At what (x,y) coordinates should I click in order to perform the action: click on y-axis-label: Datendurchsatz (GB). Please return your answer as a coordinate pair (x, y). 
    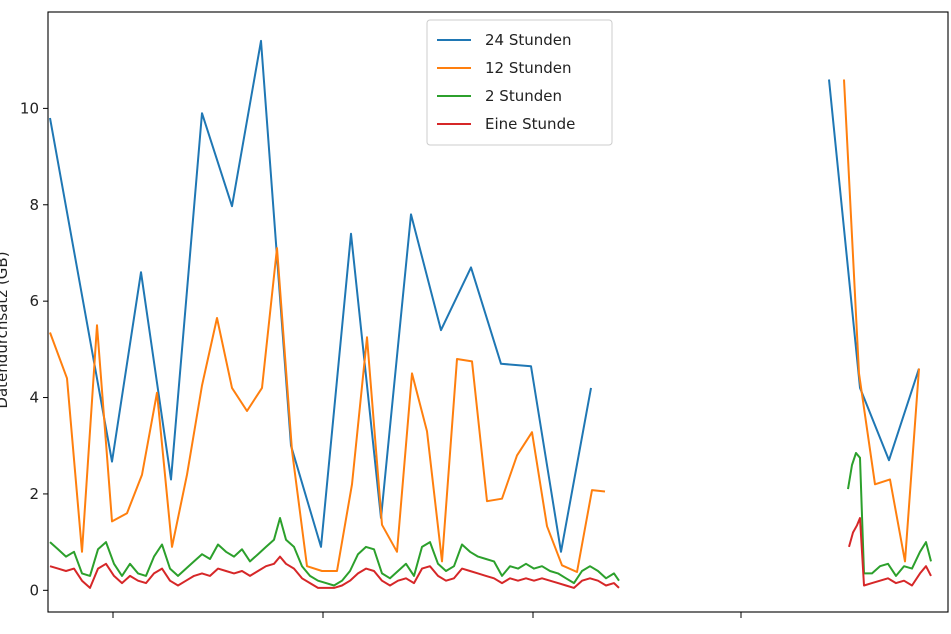
    Looking at the image, I should click on (5, 329).